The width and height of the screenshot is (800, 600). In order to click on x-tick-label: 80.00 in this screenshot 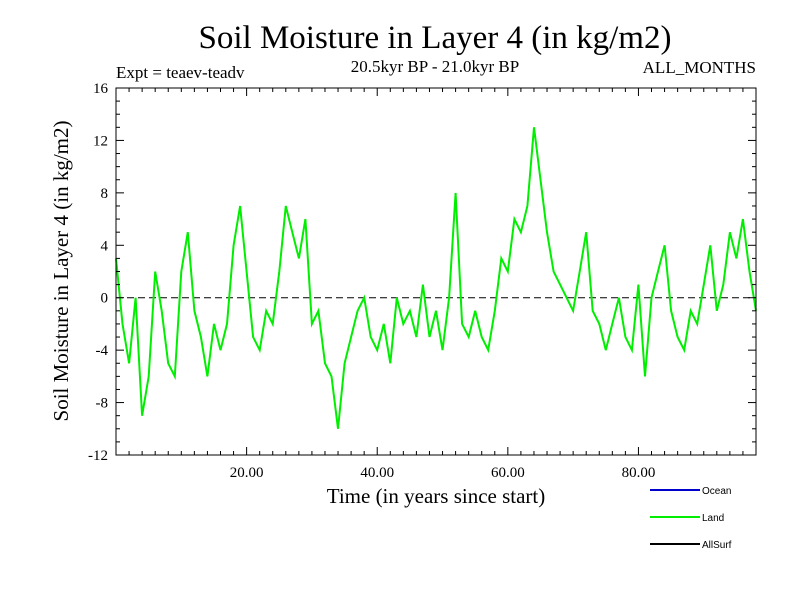, I will do `click(639, 473)`.